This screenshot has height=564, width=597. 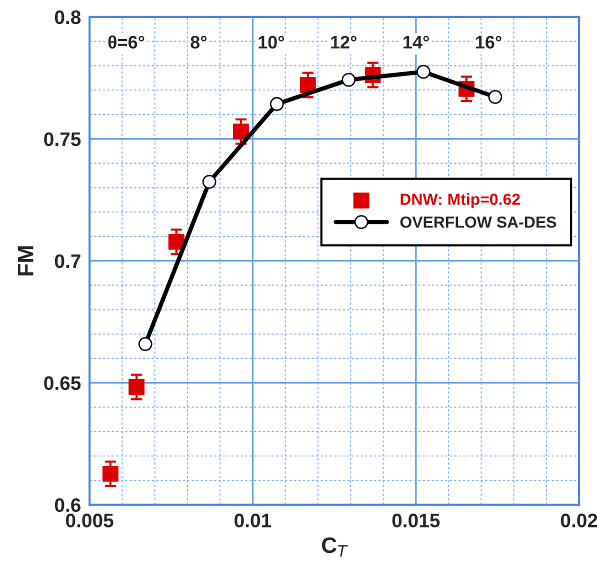 What do you see at coordinates (489, 42) in the screenshot?
I see `annotation: 16°` at bounding box center [489, 42].